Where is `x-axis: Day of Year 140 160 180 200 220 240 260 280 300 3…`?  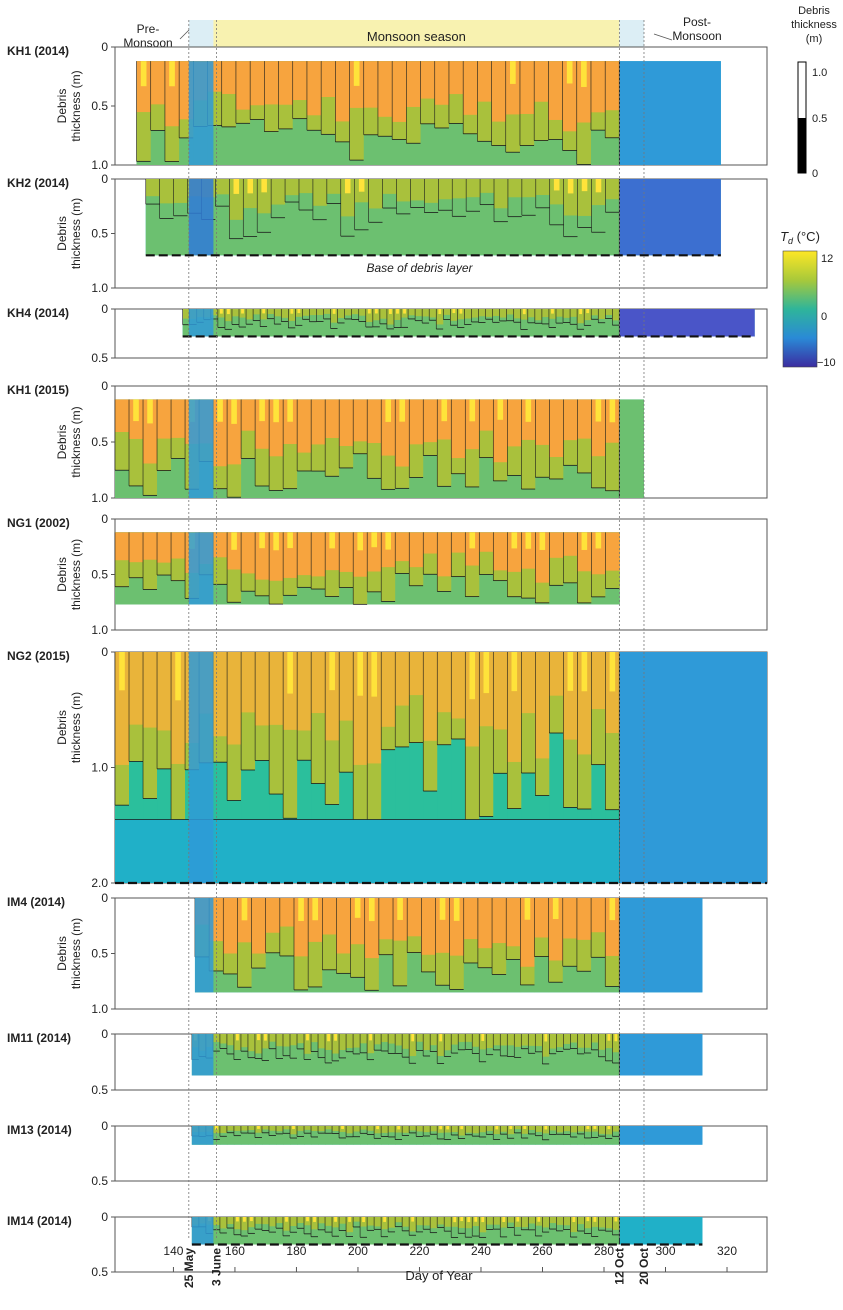 x-axis: Day of Year 140 160 180 200 220 240 260 280 300 3… is located at coordinates (450, 1266).